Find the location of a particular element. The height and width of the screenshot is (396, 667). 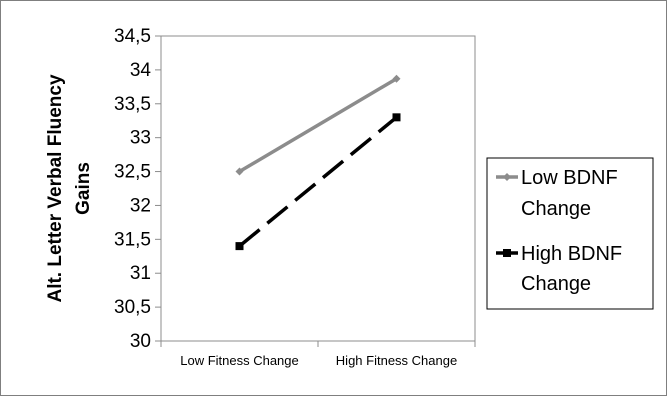

y-tick-label: 34 is located at coordinates (141, 70).